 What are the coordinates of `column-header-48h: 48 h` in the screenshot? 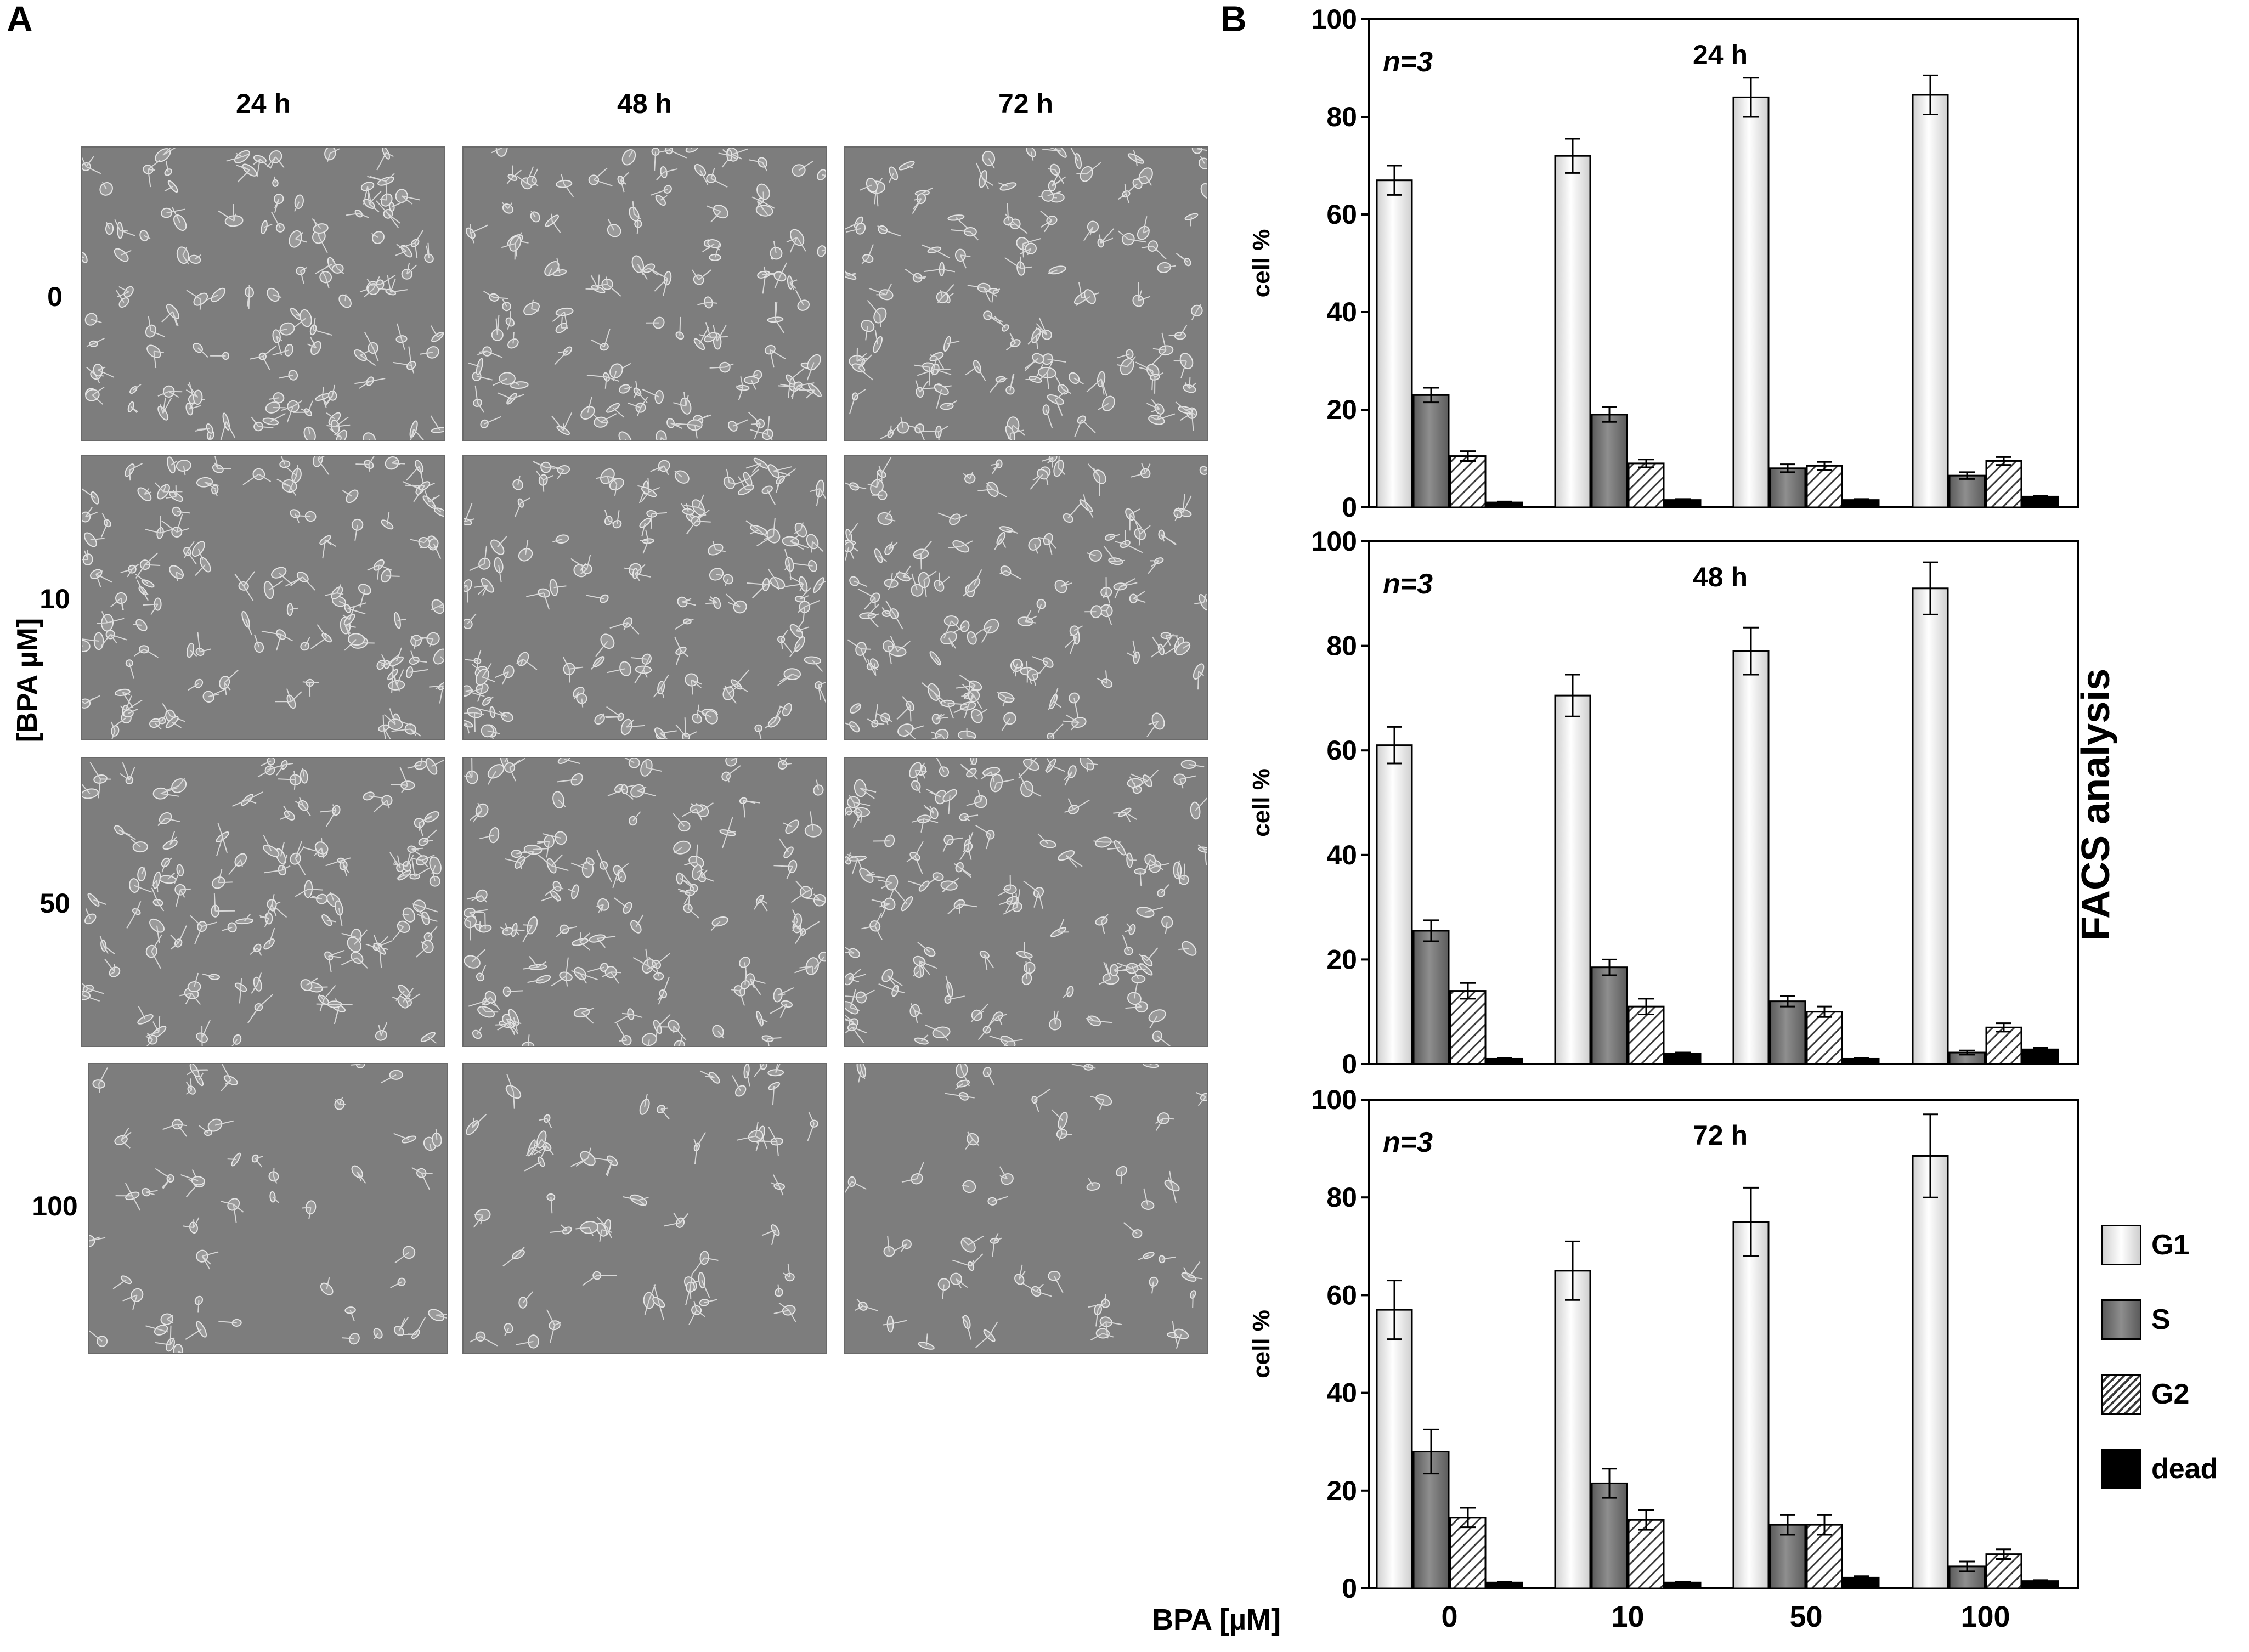 It's located at (645, 103).